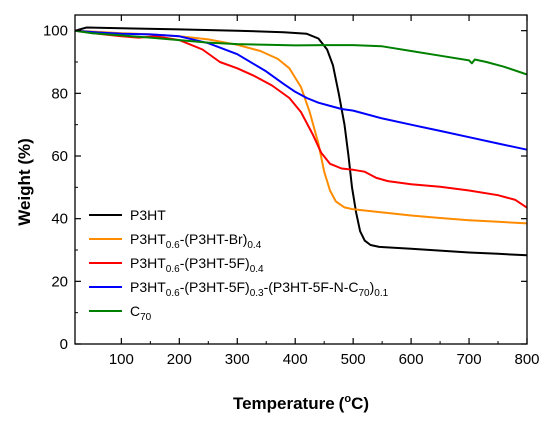 This screenshot has width=550, height=422. What do you see at coordinates (342, 403) in the screenshot?
I see `x-axis-label-unit-open: (` at bounding box center [342, 403].